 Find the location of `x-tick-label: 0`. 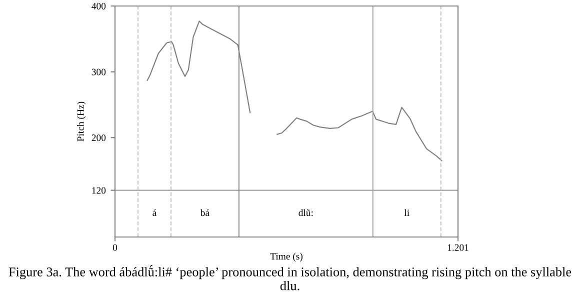

x-tick-label: 0 is located at coordinates (115, 247).